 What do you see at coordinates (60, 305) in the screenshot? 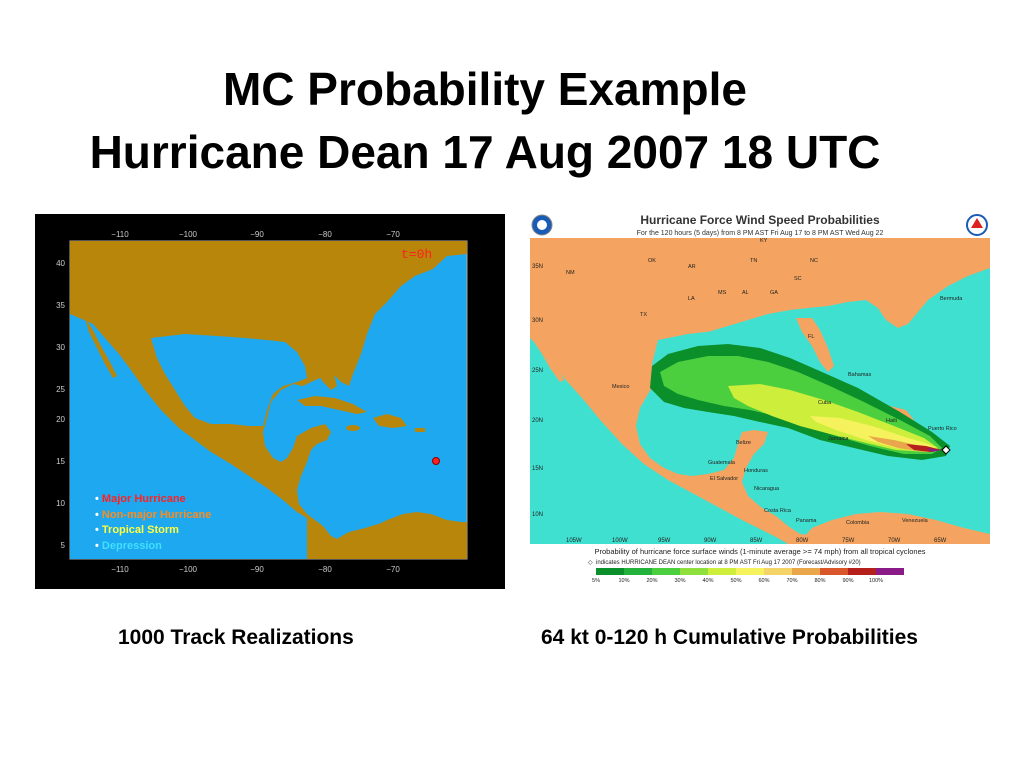
I see `lat-tick: 35` at bounding box center [60, 305].